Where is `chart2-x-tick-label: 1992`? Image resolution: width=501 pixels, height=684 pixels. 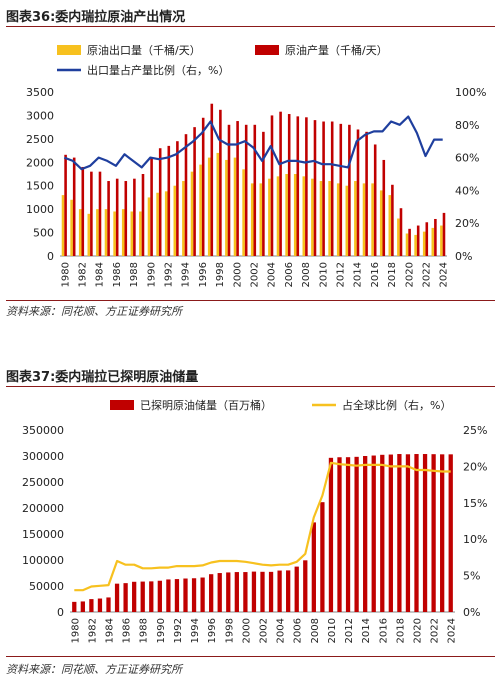 chart2-x-tick-label: 1992 is located at coordinates (178, 630).